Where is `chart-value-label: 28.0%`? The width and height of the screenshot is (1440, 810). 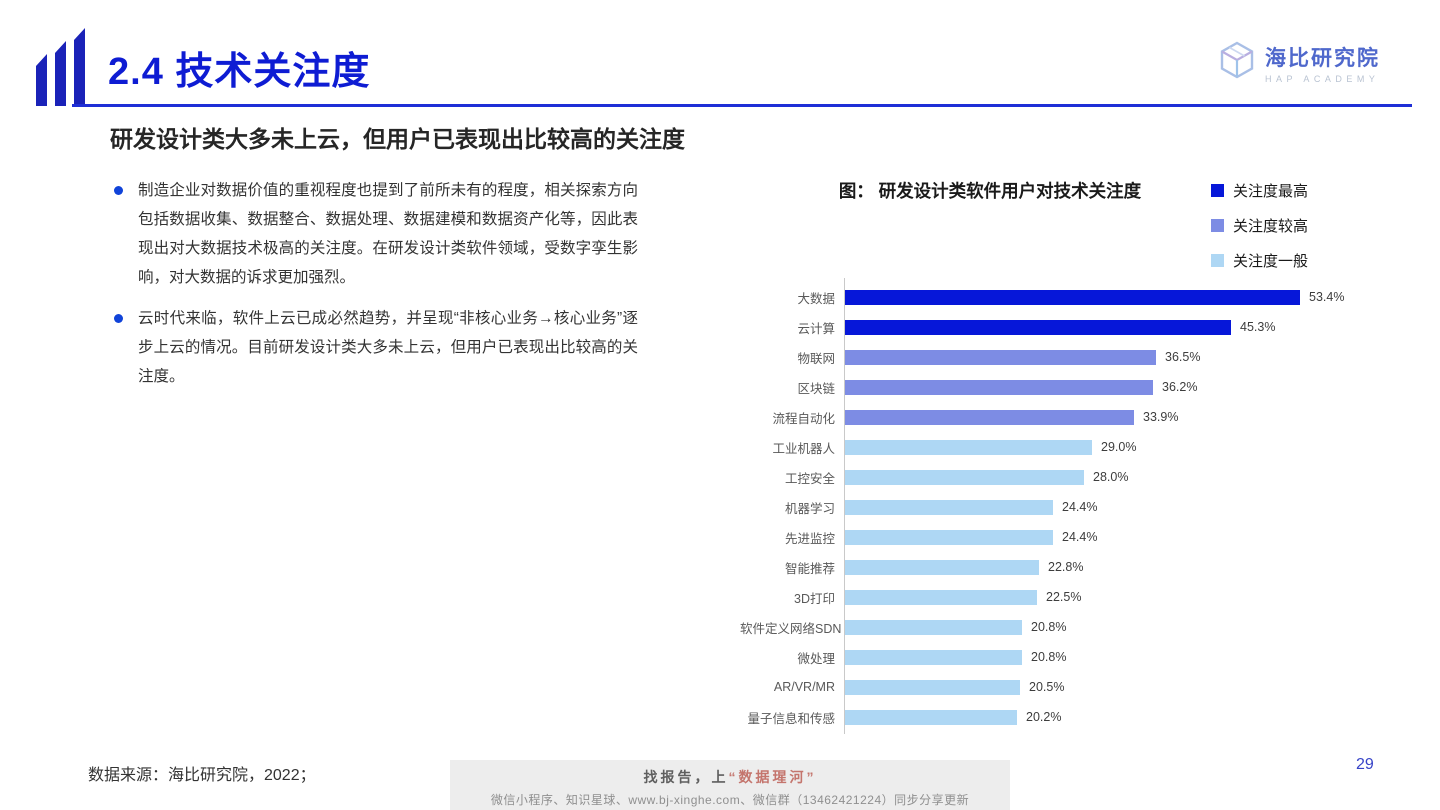 chart-value-label: 28.0% is located at coordinates (1111, 477).